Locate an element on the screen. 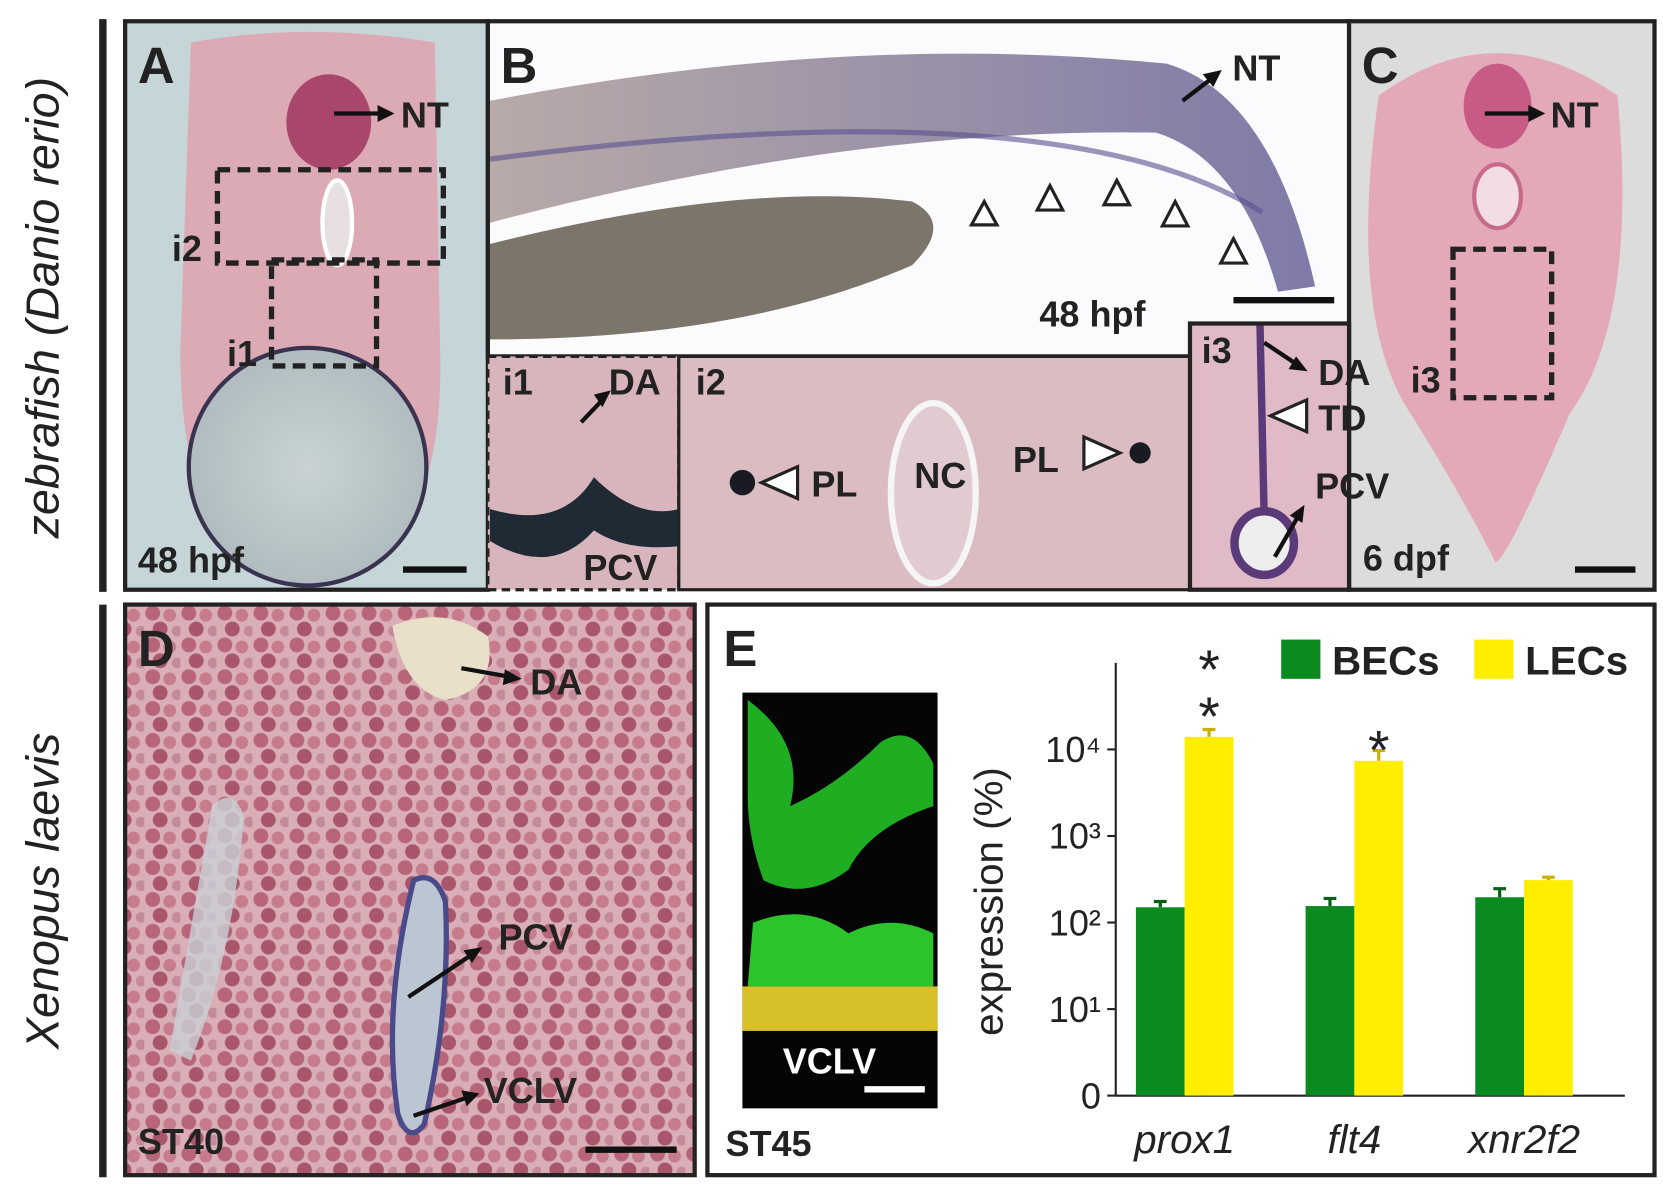 The height and width of the screenshot is (1189, 1663). x-tick-label: flt4 is located at coordinates (1354, 1139).